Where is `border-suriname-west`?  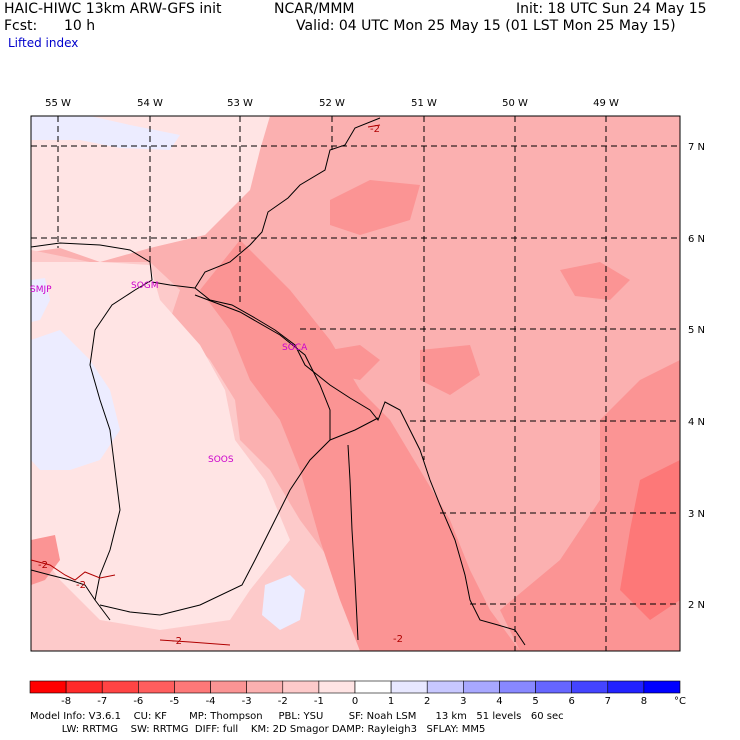 border-suriname-west is located at coordinates (92, 421).